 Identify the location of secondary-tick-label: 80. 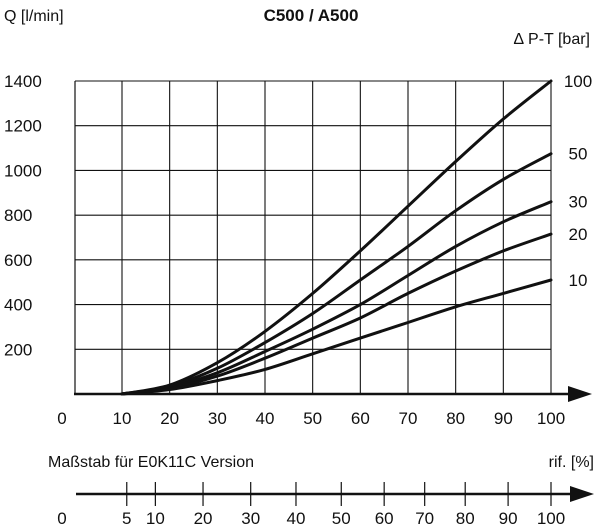
(465, 518).